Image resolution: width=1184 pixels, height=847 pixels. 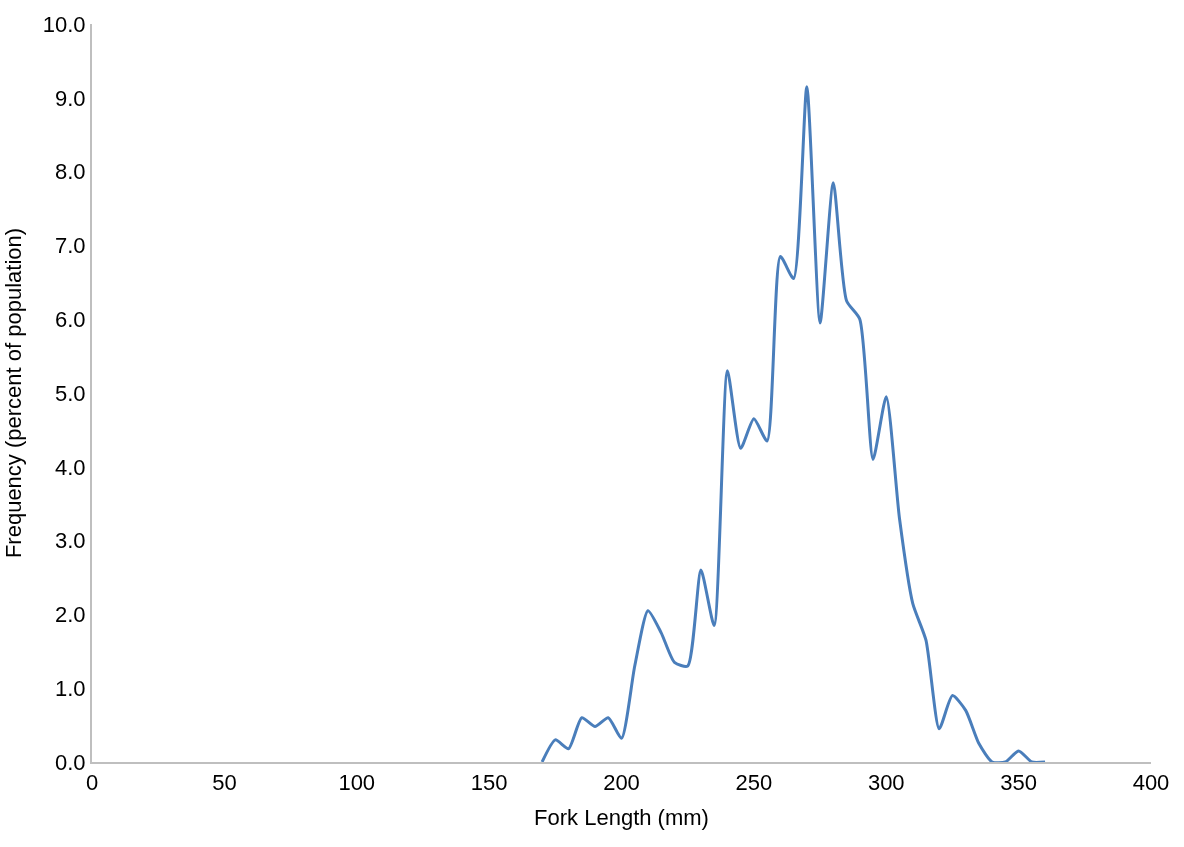 What do you see at coordinates (886, 783) in the screenshot?
I see `x-tick-label: 300` at bounding box center [886, 783].